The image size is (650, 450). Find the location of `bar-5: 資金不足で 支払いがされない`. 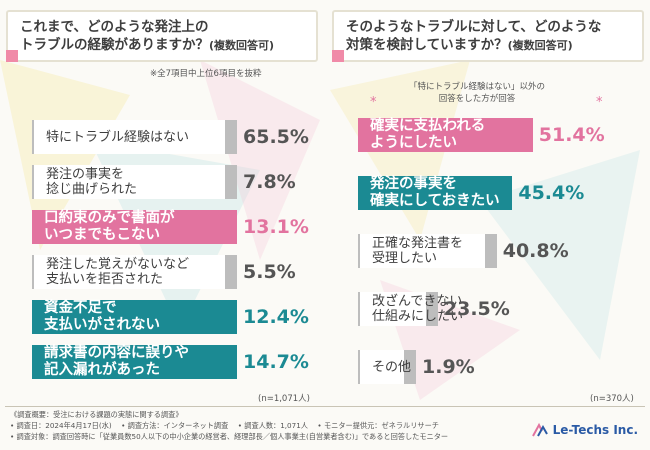

bar-5: 資金不足で 支払いがされない is located at coordinates (134, 317).